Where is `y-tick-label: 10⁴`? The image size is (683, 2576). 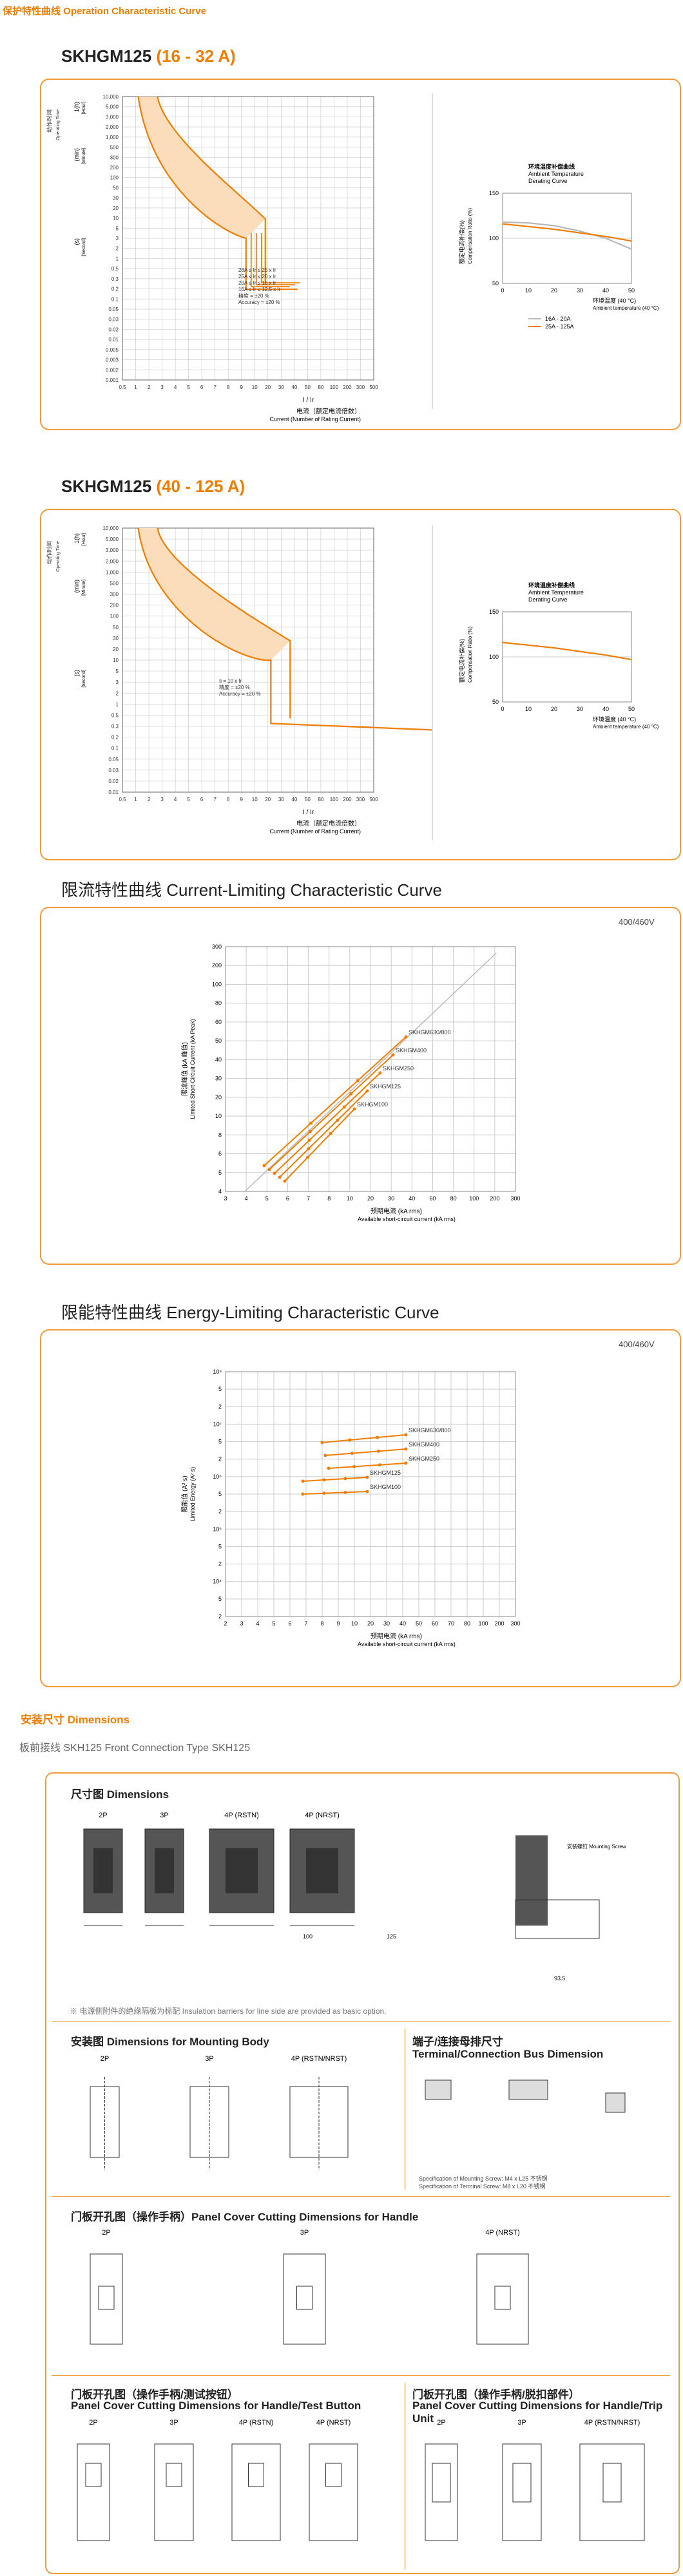 y-tick-label: 10⁴ is located at coordinates (217, 1581).